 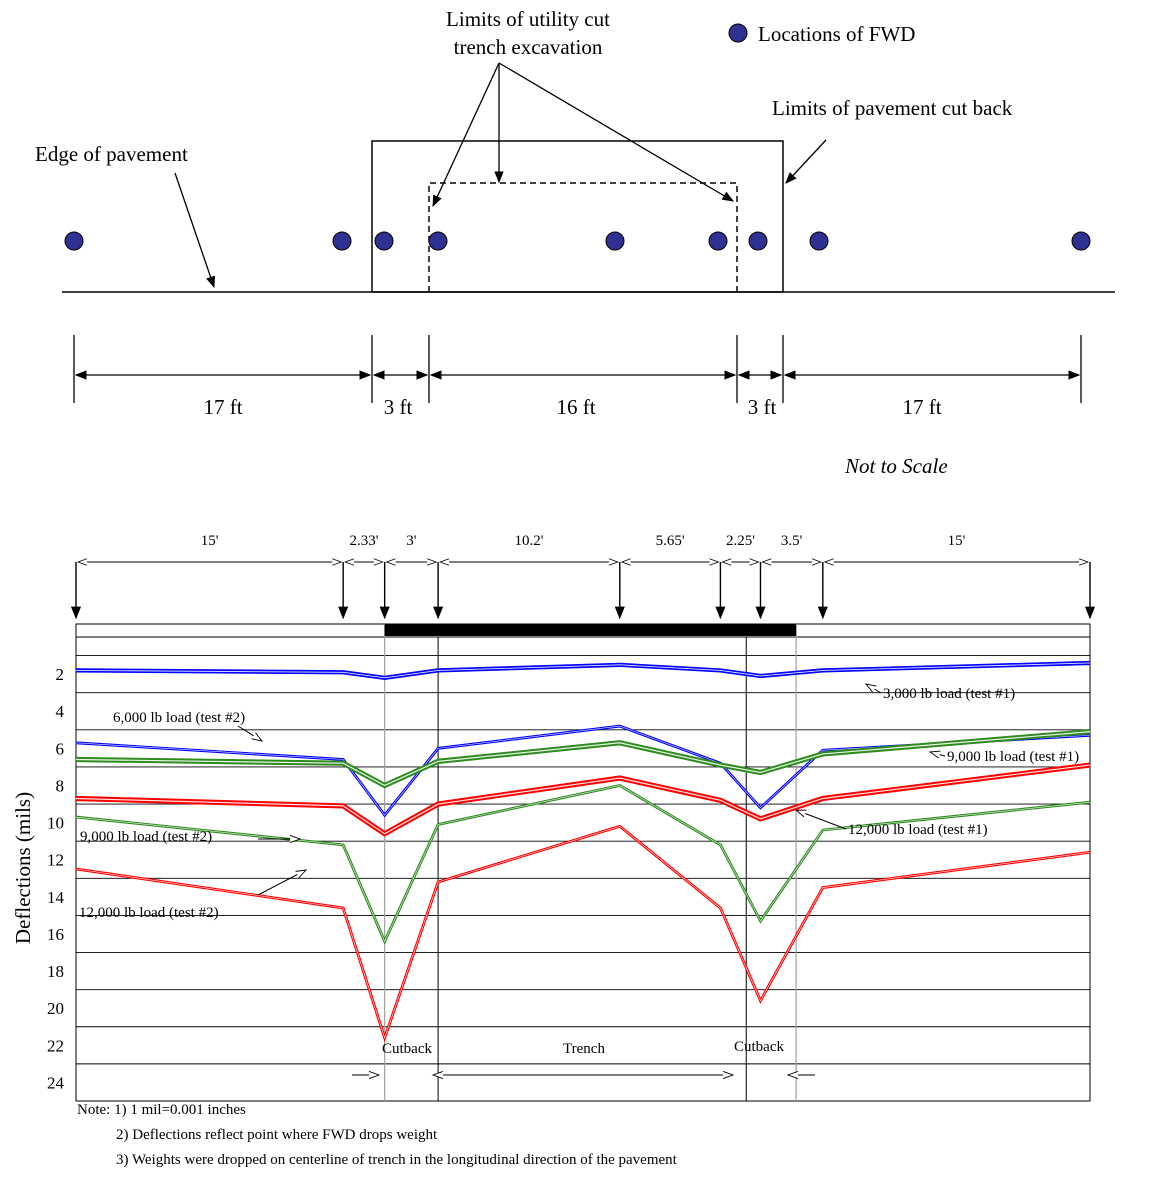 I want to click on series-label: 12,000 lb load (test #2), so click(x=149, y=913).